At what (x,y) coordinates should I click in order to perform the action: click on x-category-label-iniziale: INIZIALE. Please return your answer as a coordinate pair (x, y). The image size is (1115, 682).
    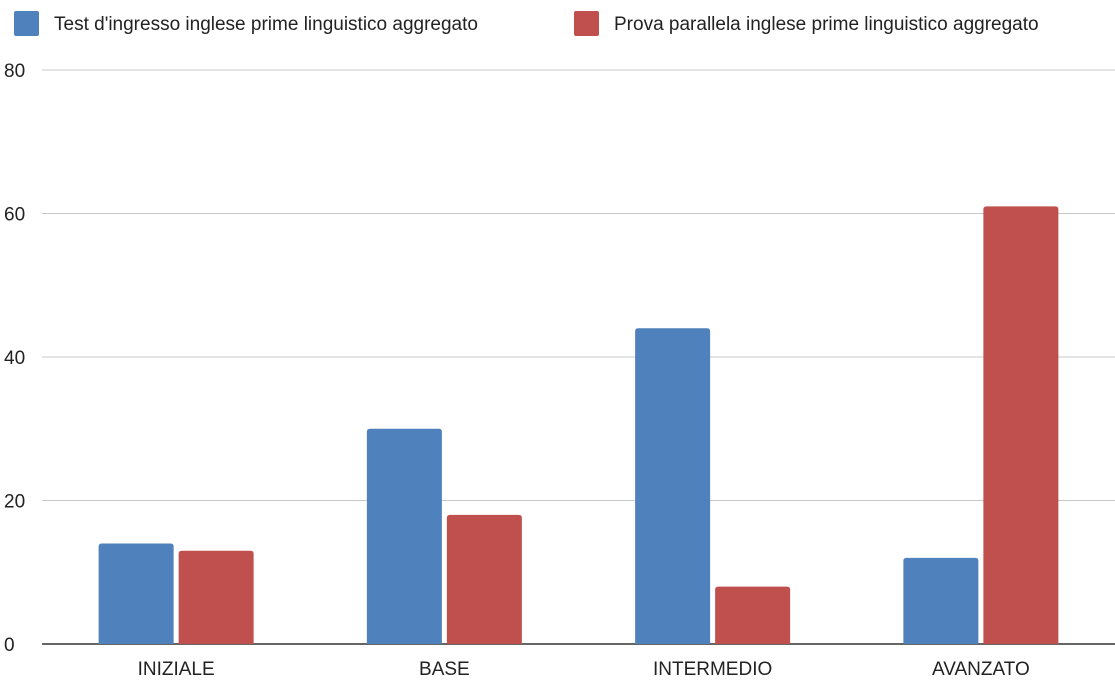
    Looking at the image, I should click on (176, 669).